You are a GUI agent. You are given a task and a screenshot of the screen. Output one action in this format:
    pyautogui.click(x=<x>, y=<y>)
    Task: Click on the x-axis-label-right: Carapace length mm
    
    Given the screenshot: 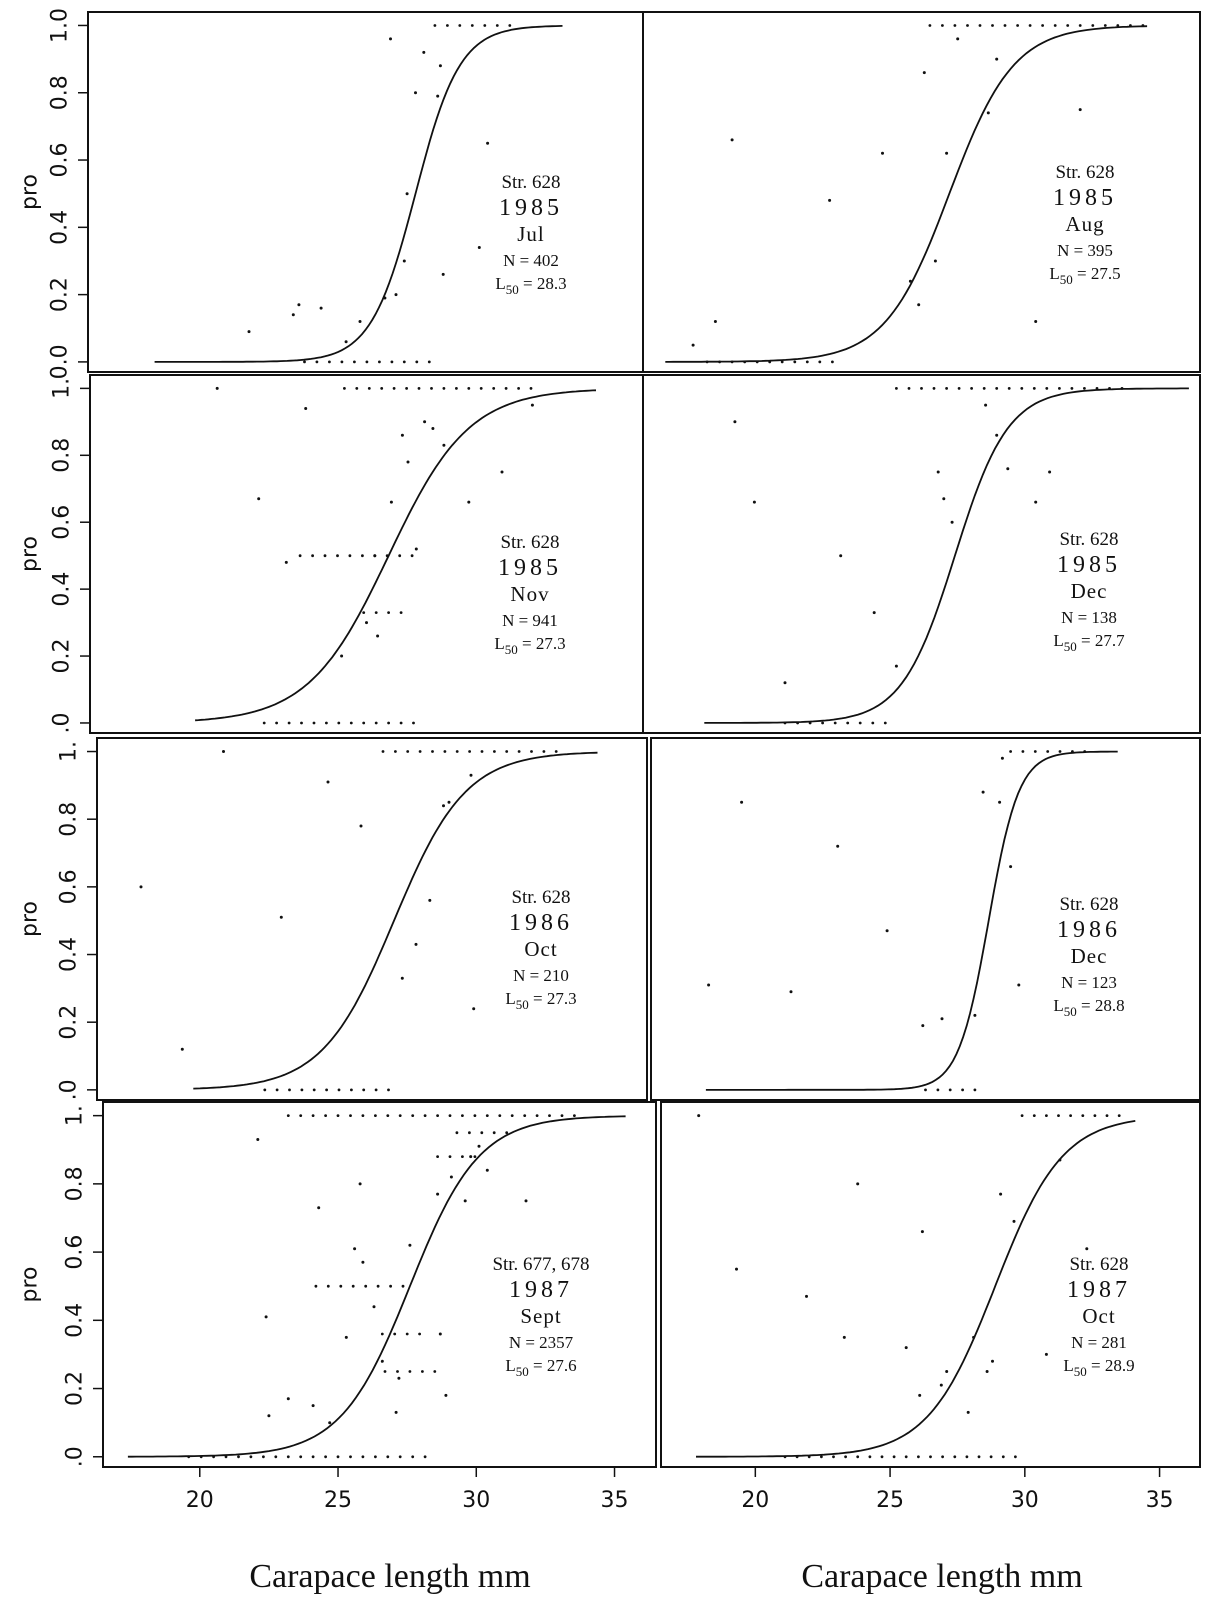 What is the action you would take?
    pyautogui.click(x=941, y=1576)
    